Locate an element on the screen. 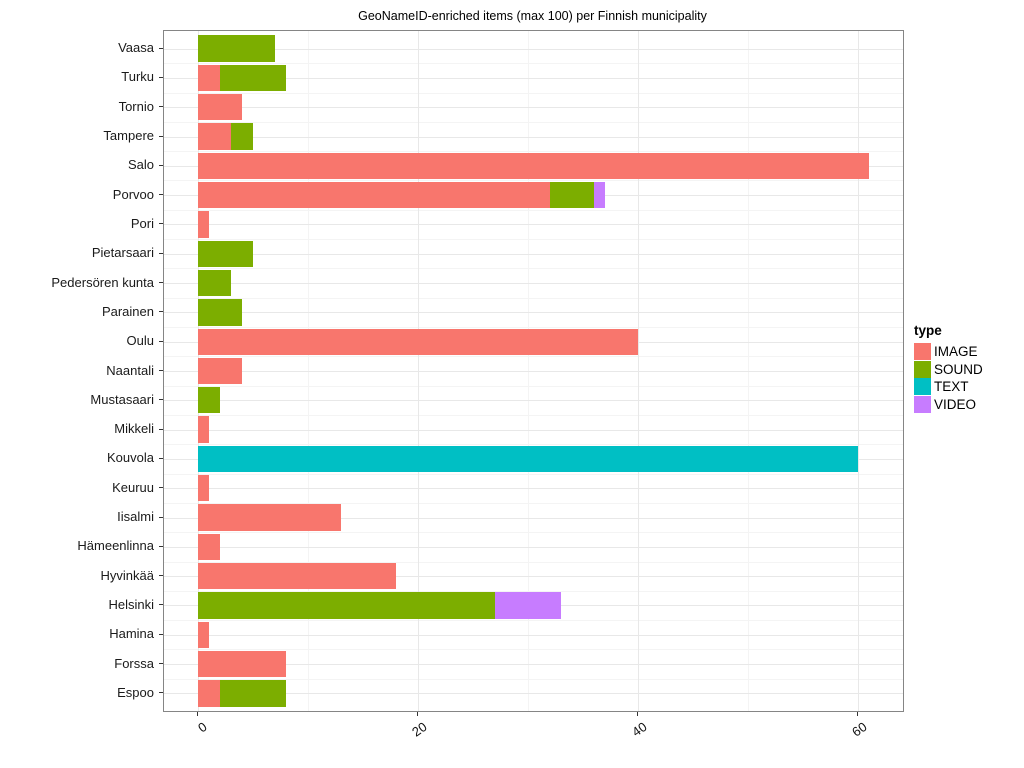 This screenshot has height=768, width=1024. legend-swatch-sound is located at coordinates (922, 369).